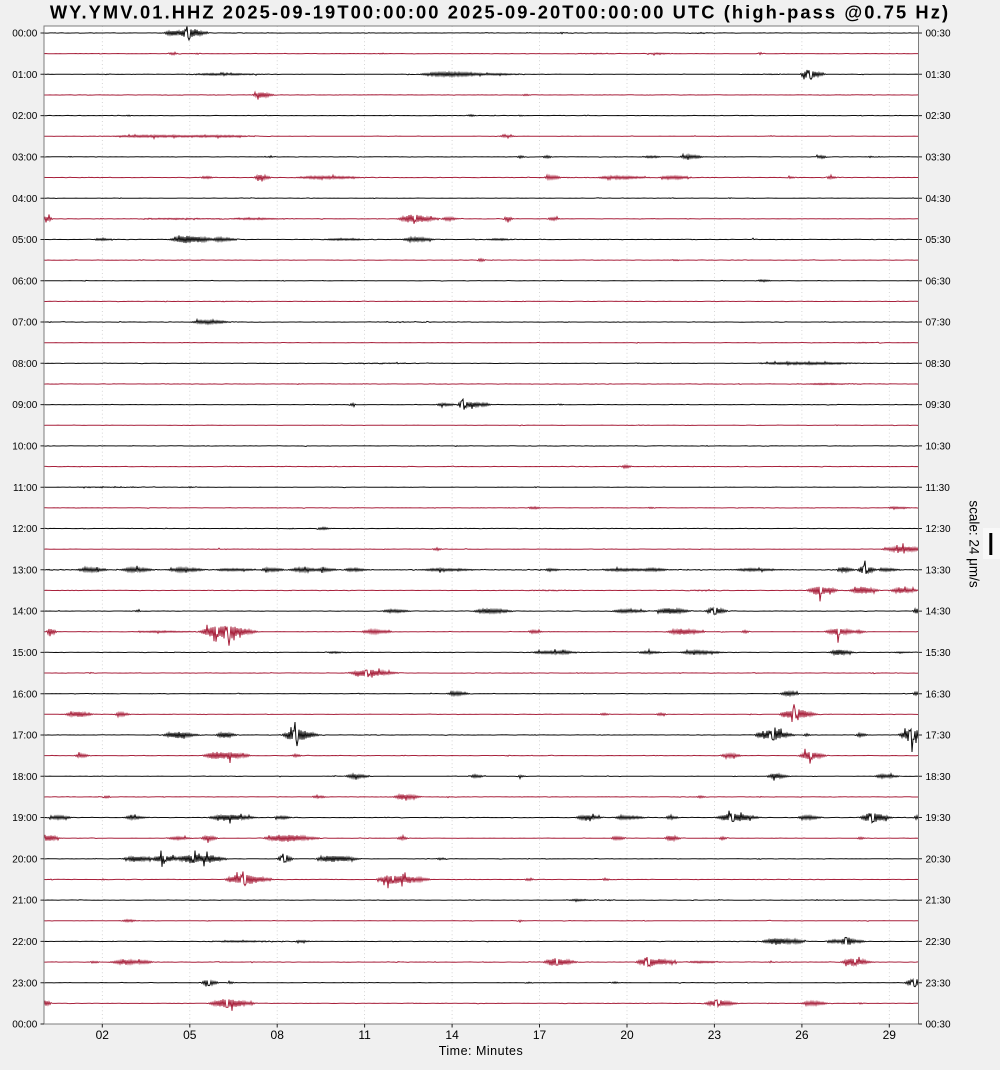 This screenshot has width=1000, height=1070. Describe the element at coordinates (540, 1035) in the screenshot. I see `svg-text: 17` at that location.